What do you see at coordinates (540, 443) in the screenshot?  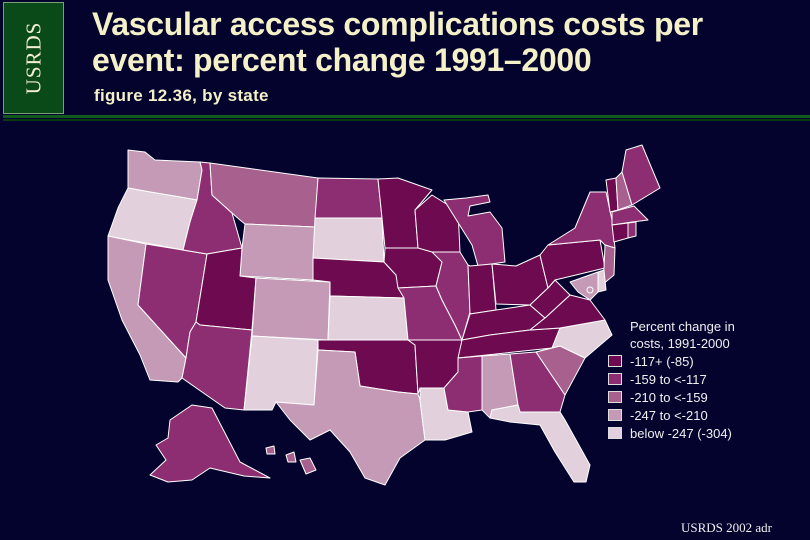 I see `state-fl` at bounding box center [540, 443].